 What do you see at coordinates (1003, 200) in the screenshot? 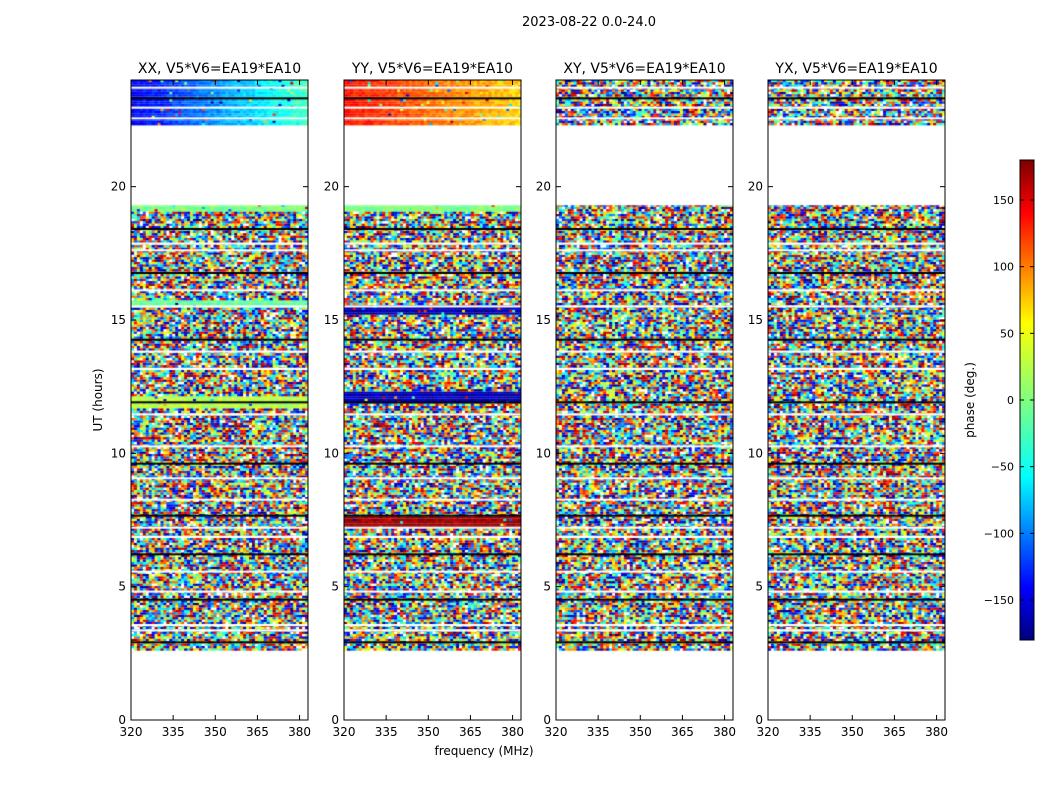
I see `colorbar-tick-label: 150` at bounding box center [1003, 200].